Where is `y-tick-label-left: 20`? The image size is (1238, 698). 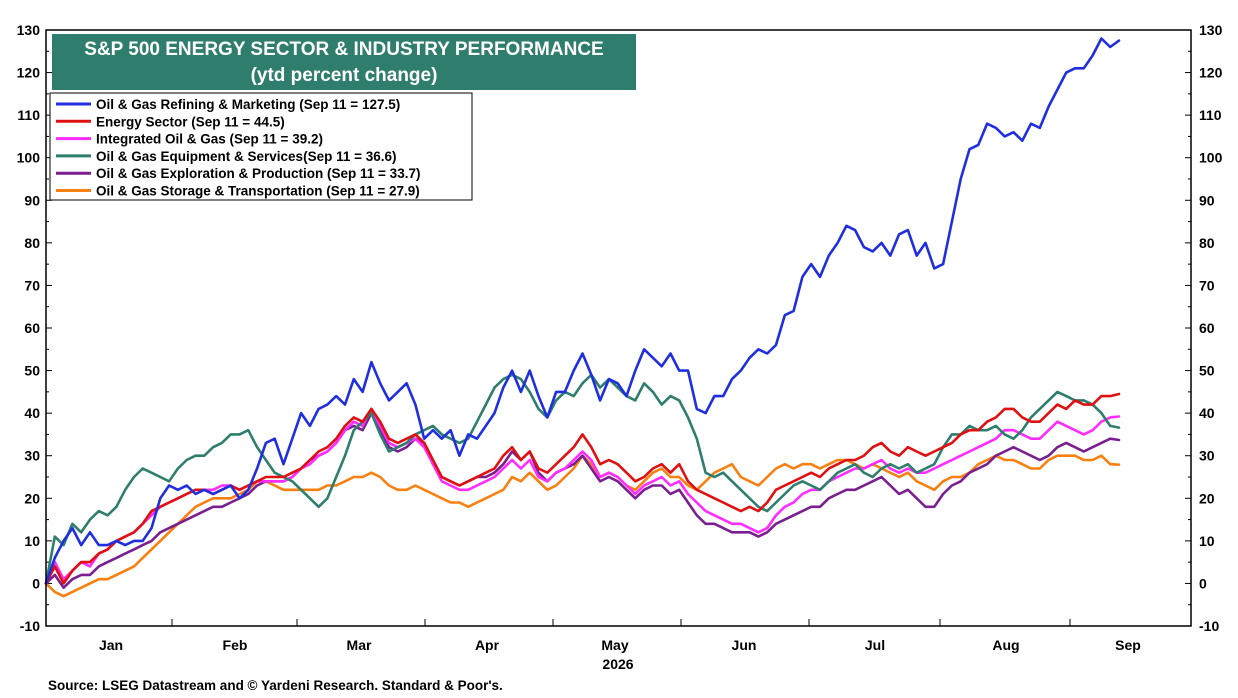
y-tick-label-left: 20 is located at coordinates (32, 498).